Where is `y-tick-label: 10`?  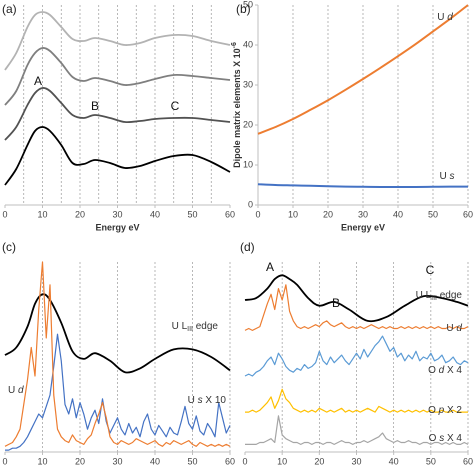
y-tick-label: 10 is located at coordinates (248, 164).